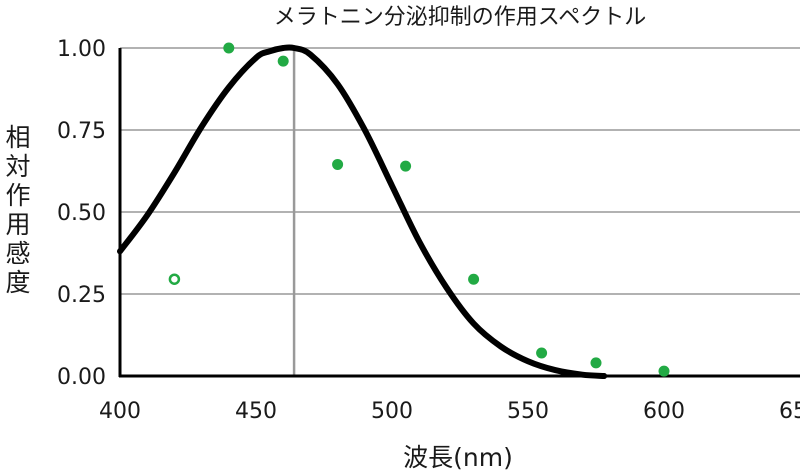 This screenshot has width=800, height=472. What do you see at coordinates (392, 411) in the screenshot?
I see `x-tick-label: 500` at bounding box center [392, 411].